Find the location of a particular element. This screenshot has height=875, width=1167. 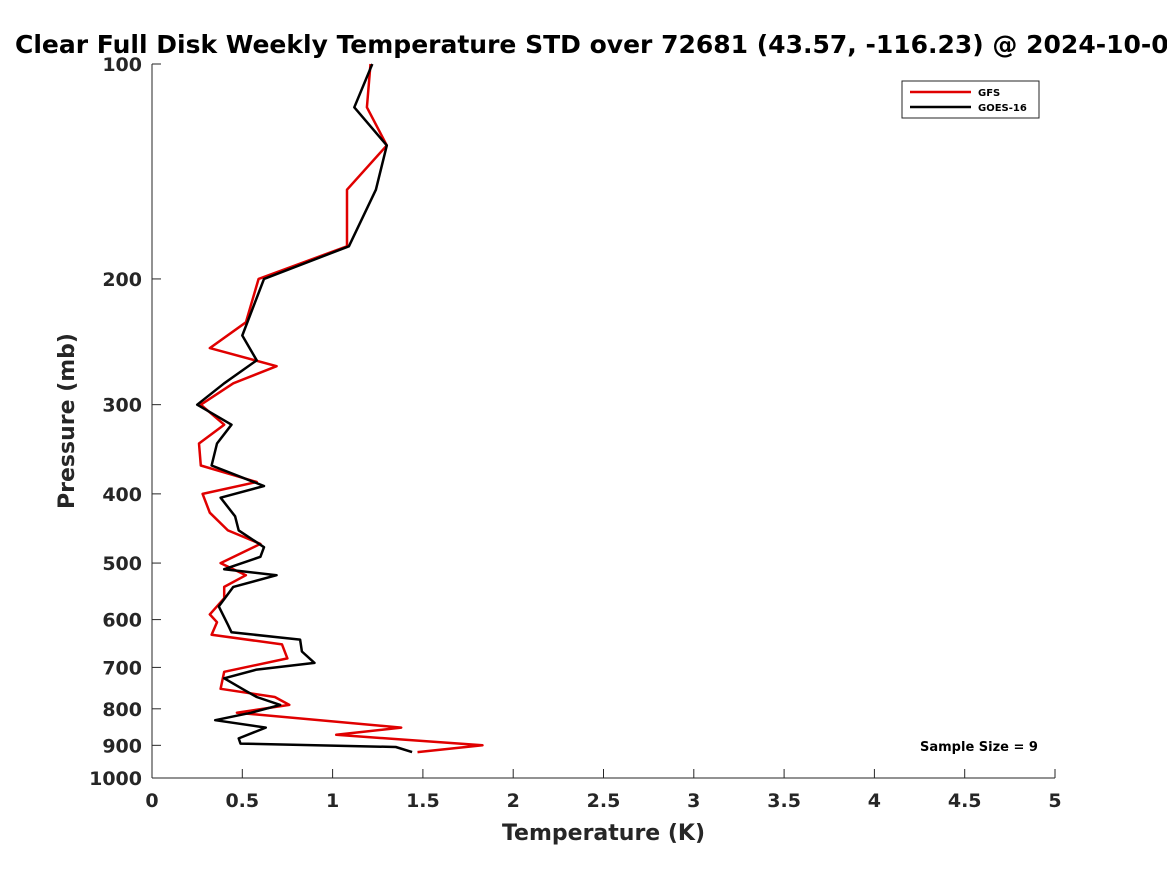

sample-size-annotation: Sample Size = 9 is located at coordinates (979, 747).